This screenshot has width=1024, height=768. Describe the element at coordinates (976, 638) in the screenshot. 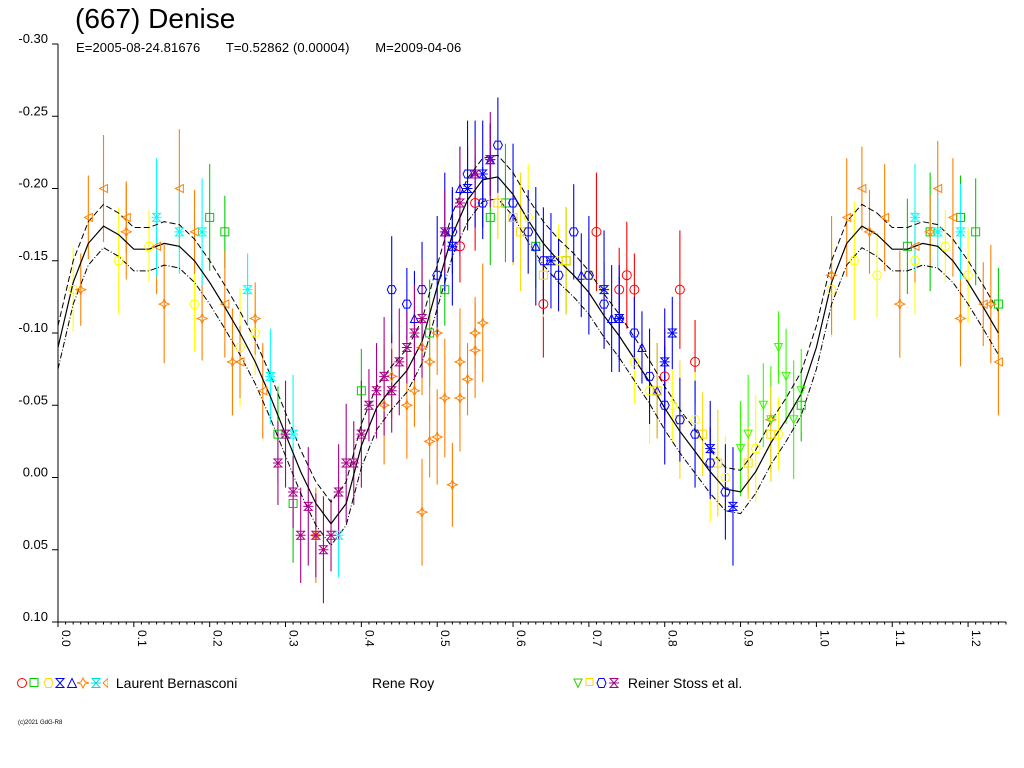

I see `x-tick-label: 1.2` at that location.